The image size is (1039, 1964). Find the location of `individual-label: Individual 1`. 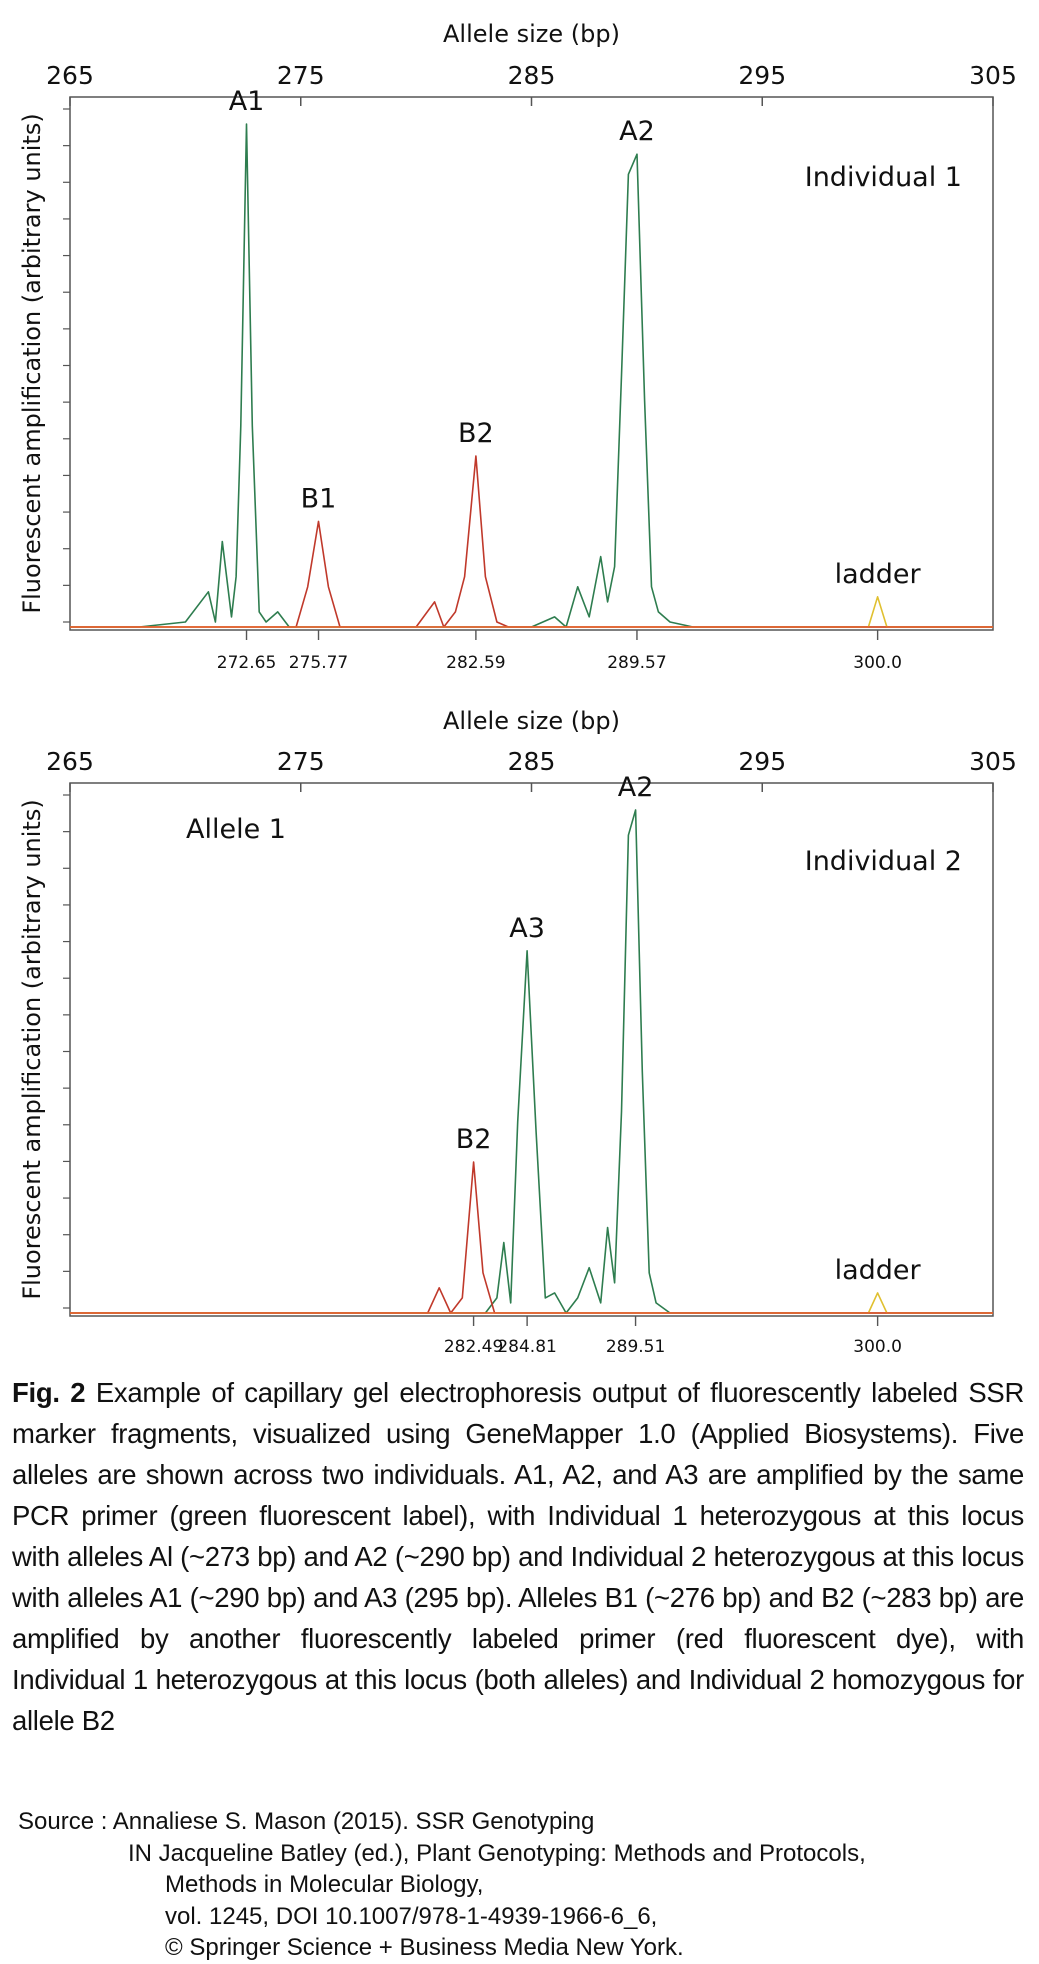

individual-label: Individual 1 is located at coordinates (883, 177).